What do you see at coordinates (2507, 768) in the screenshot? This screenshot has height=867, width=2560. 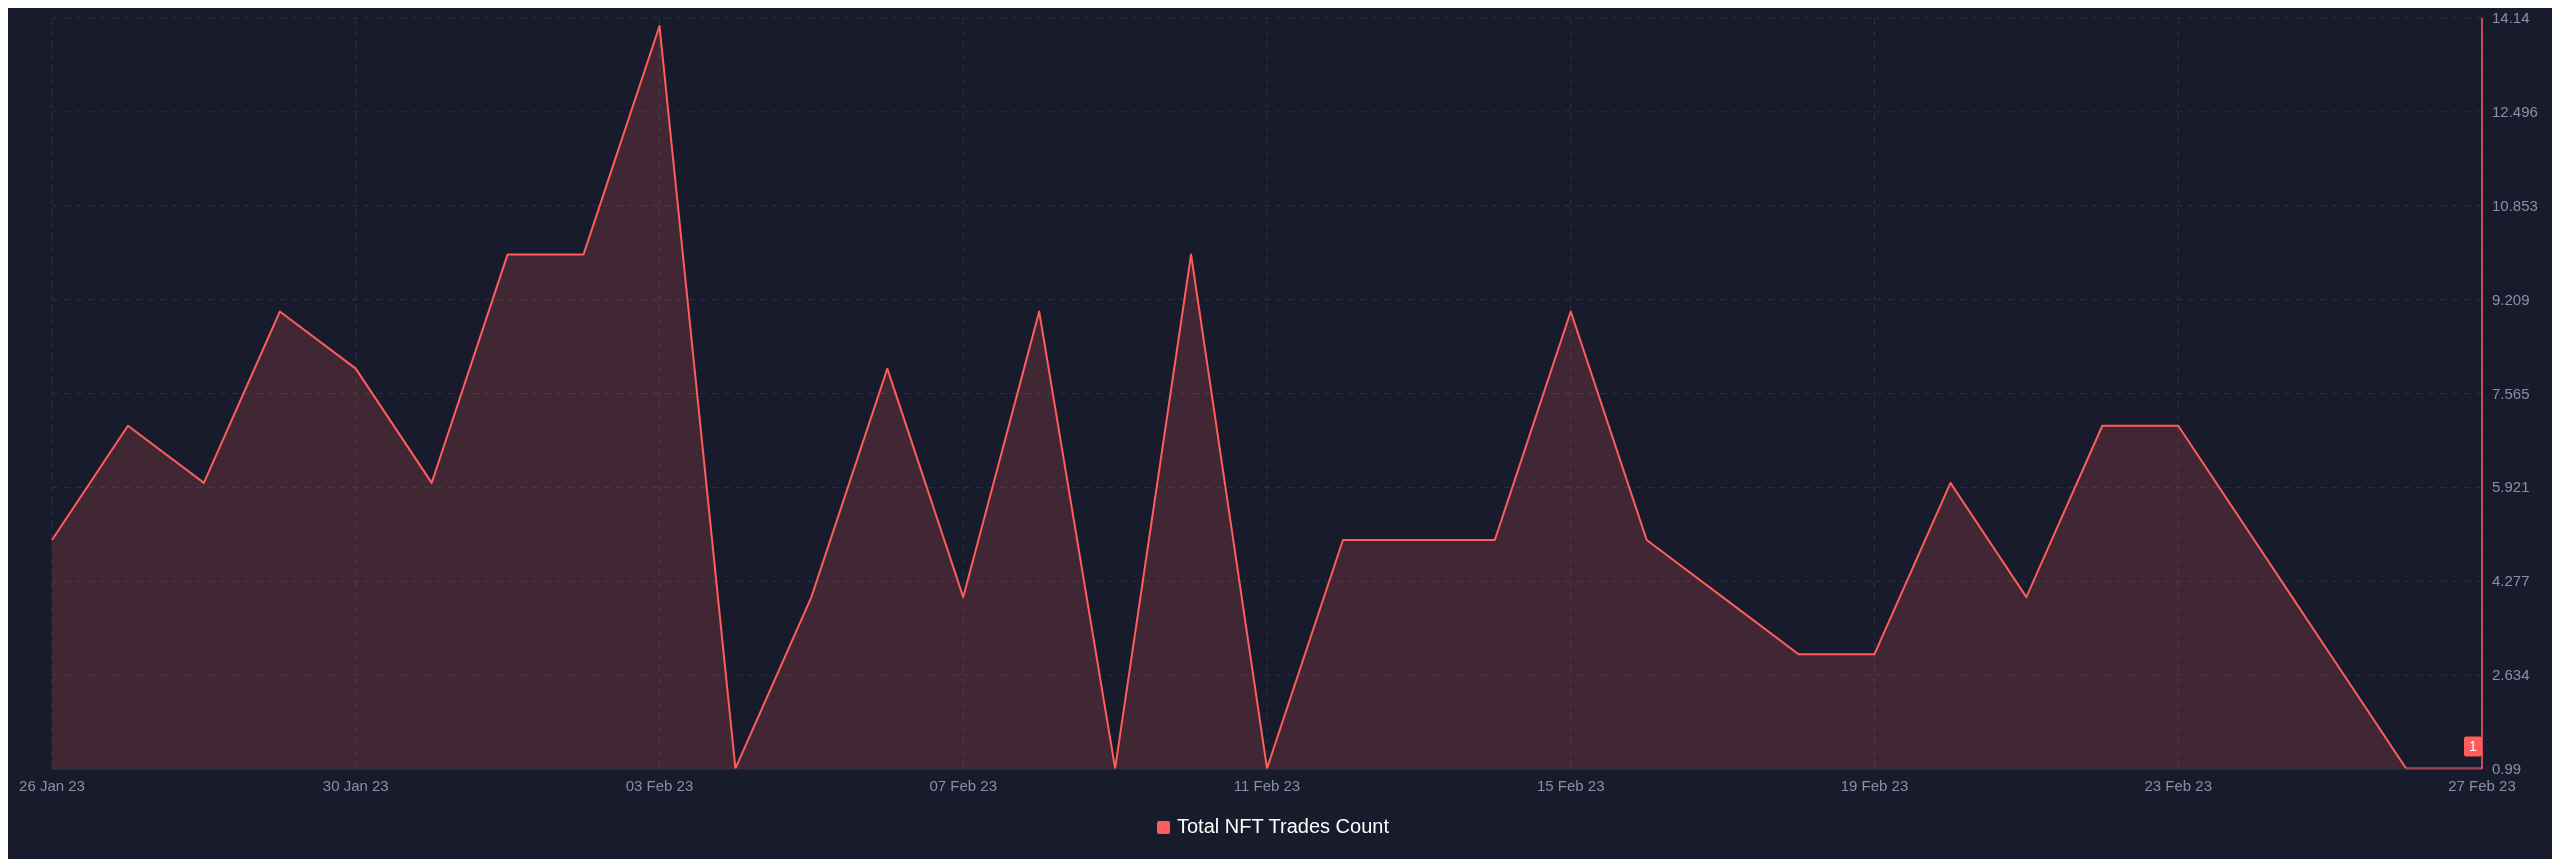 I see `y-tick-label: 0.99` at bounding box center [2507, 768].